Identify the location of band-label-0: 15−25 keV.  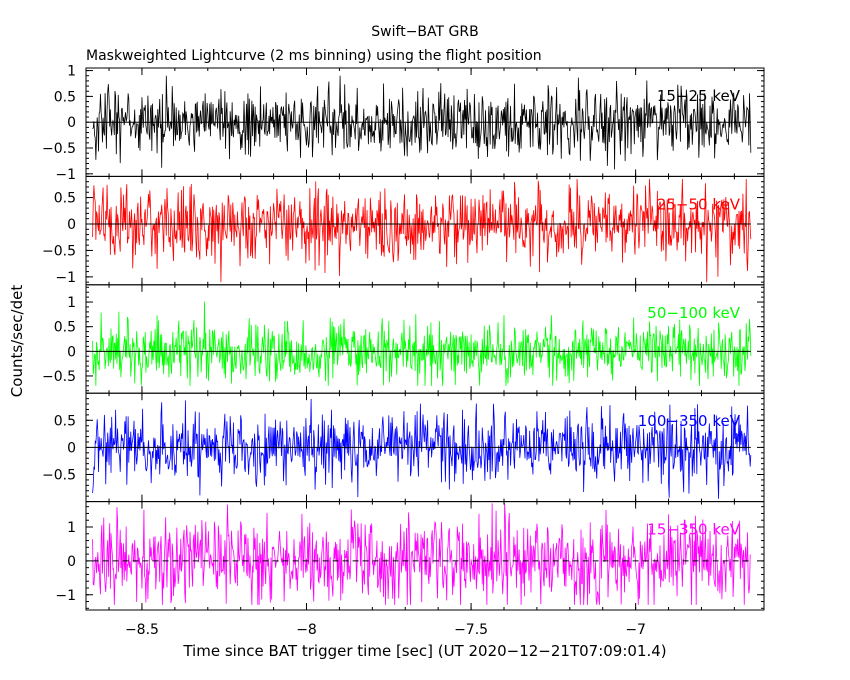
(699, 96).